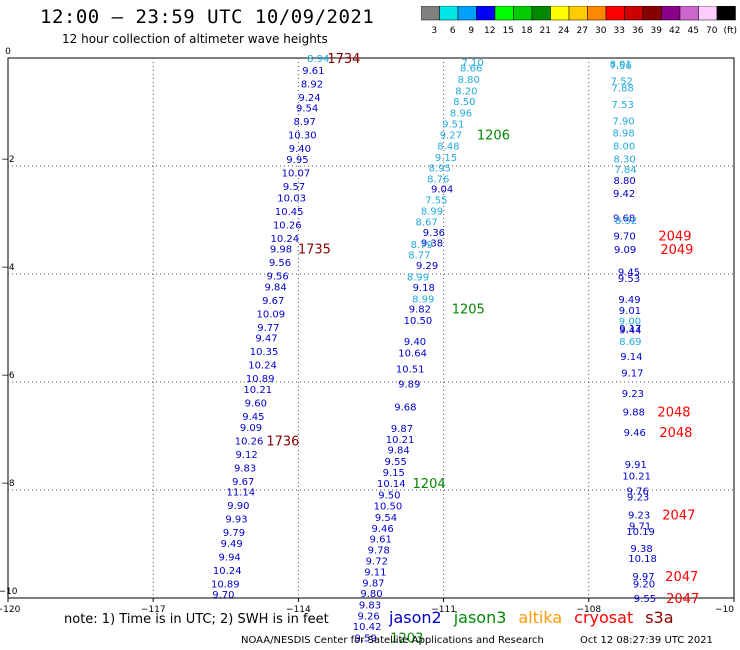 The image size is (740, 650). Describe the element at coordinates (644, 584) in the screenshot. I see `wave-height-label: 9.20` at that location.